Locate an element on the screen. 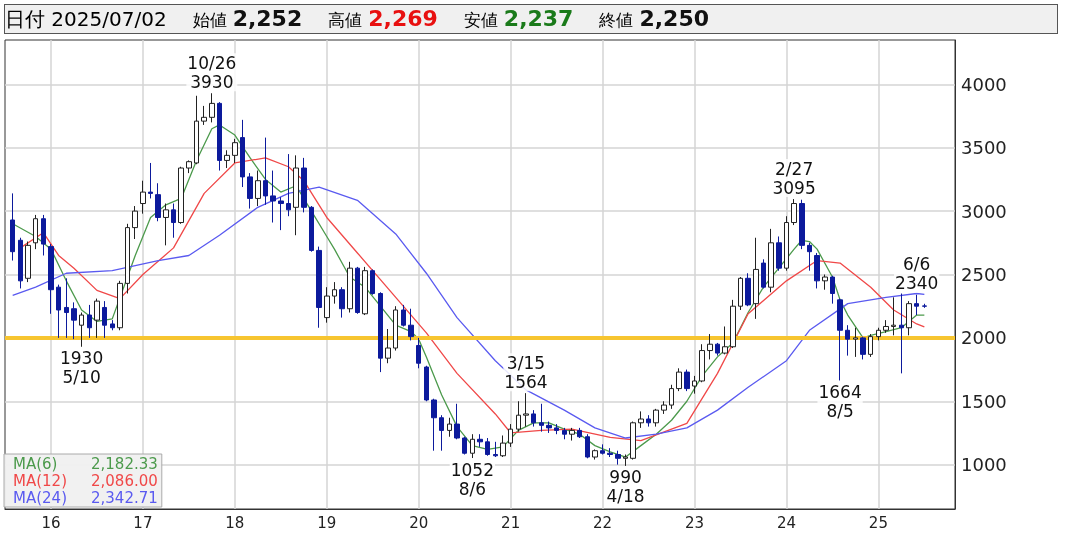  text: 始値 2,252 is located at coordinates (247, 18).